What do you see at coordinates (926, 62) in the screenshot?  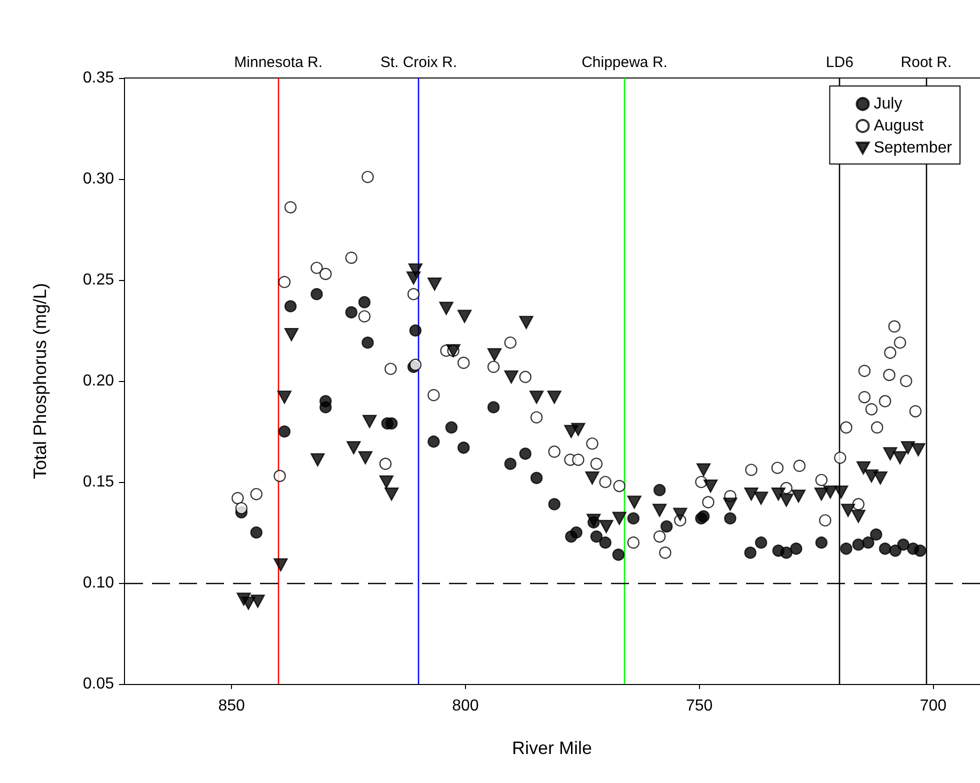 I see `ref-line-label: Root R.` at bounding box center [926, 62].